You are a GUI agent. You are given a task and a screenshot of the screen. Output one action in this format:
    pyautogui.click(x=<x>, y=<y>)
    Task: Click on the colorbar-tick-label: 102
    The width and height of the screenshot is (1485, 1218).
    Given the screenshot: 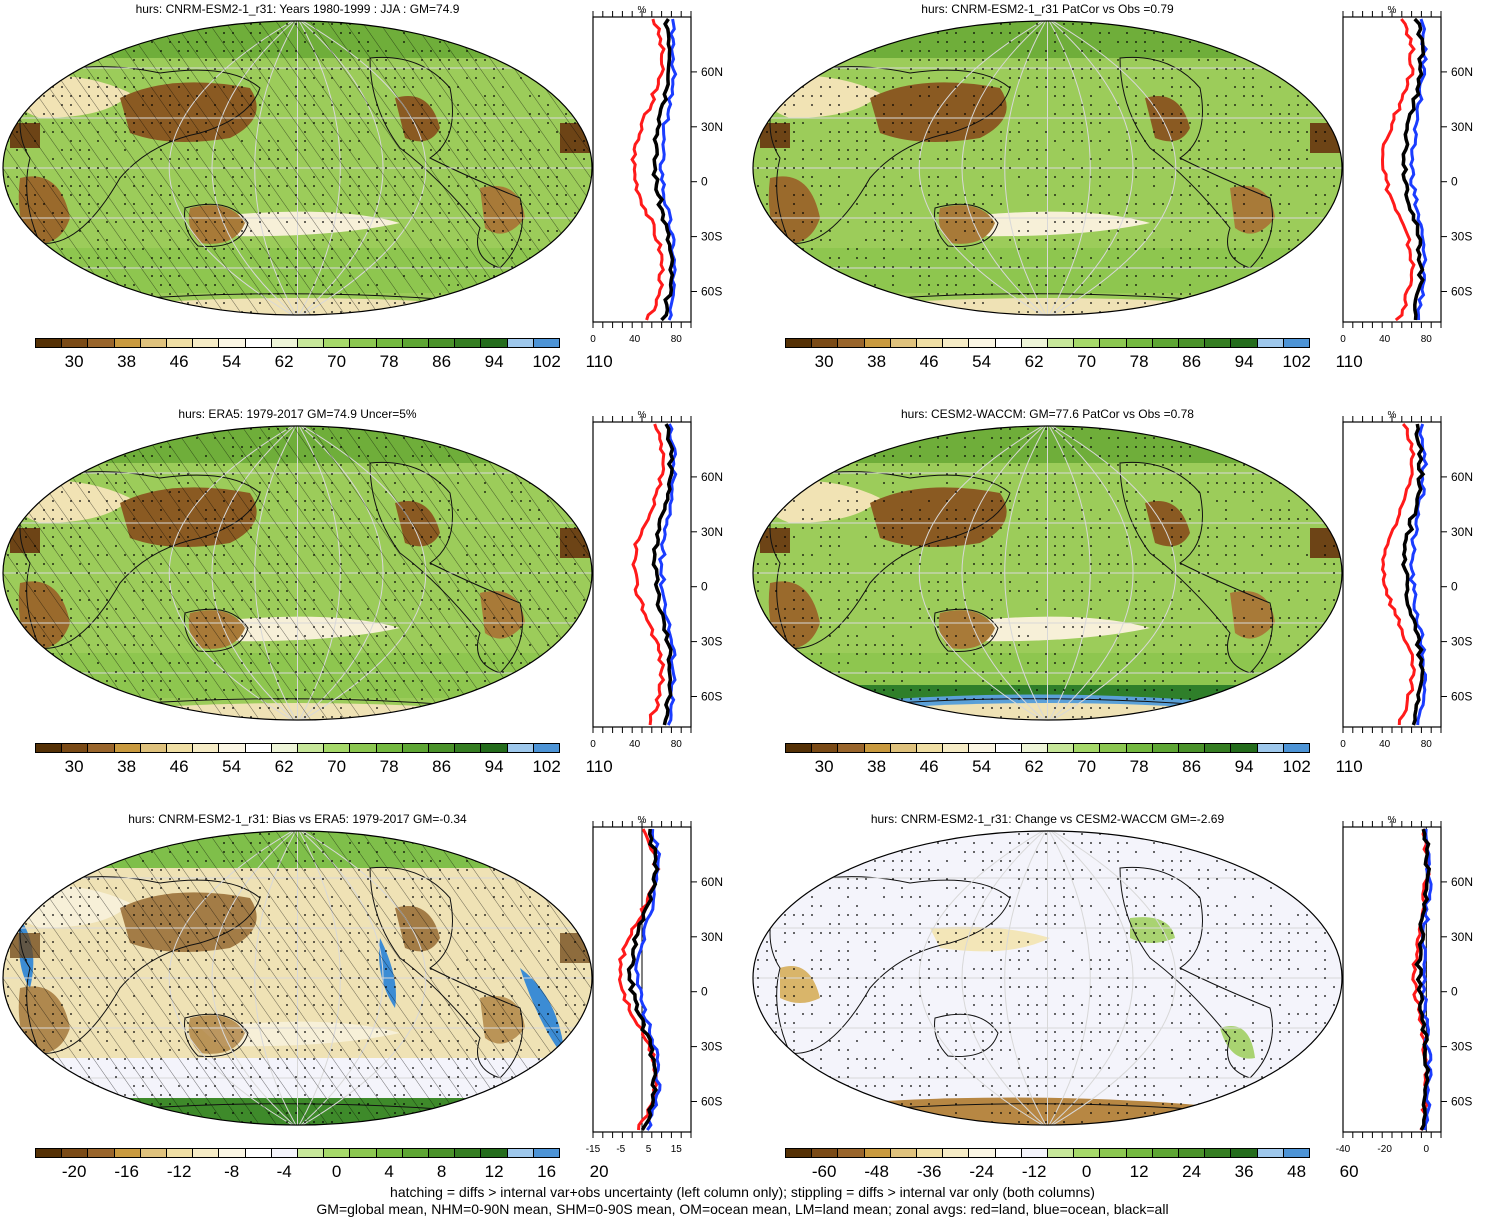 What is the action you would take?
    pyautogui.click(x=546, y=766)
    